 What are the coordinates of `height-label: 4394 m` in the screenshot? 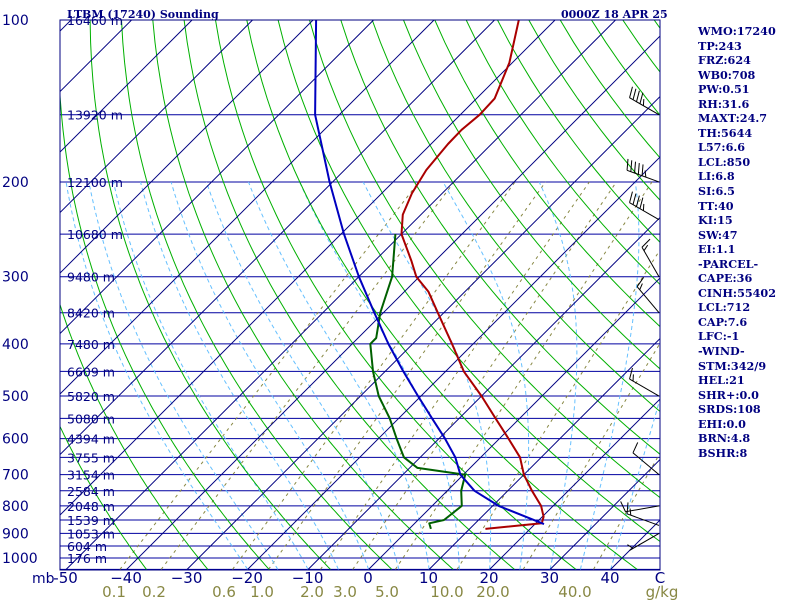 It's located at (91, 439).